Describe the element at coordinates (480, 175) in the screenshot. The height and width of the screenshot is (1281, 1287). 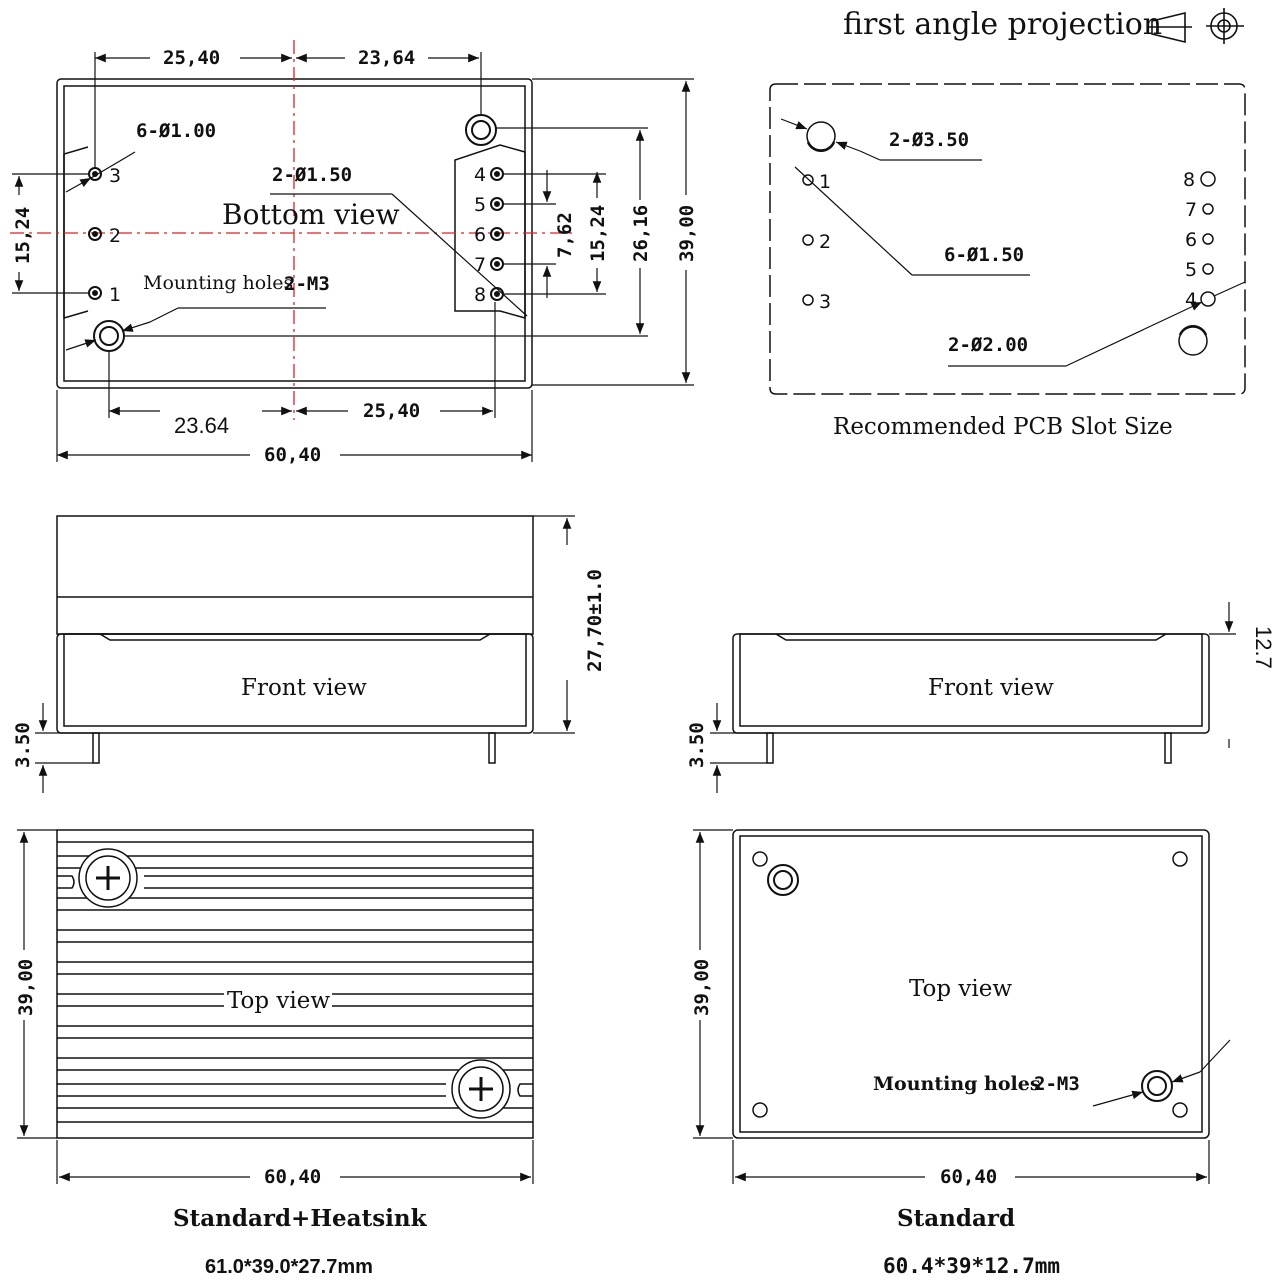
I see `pin-label-4: 4` at that location.